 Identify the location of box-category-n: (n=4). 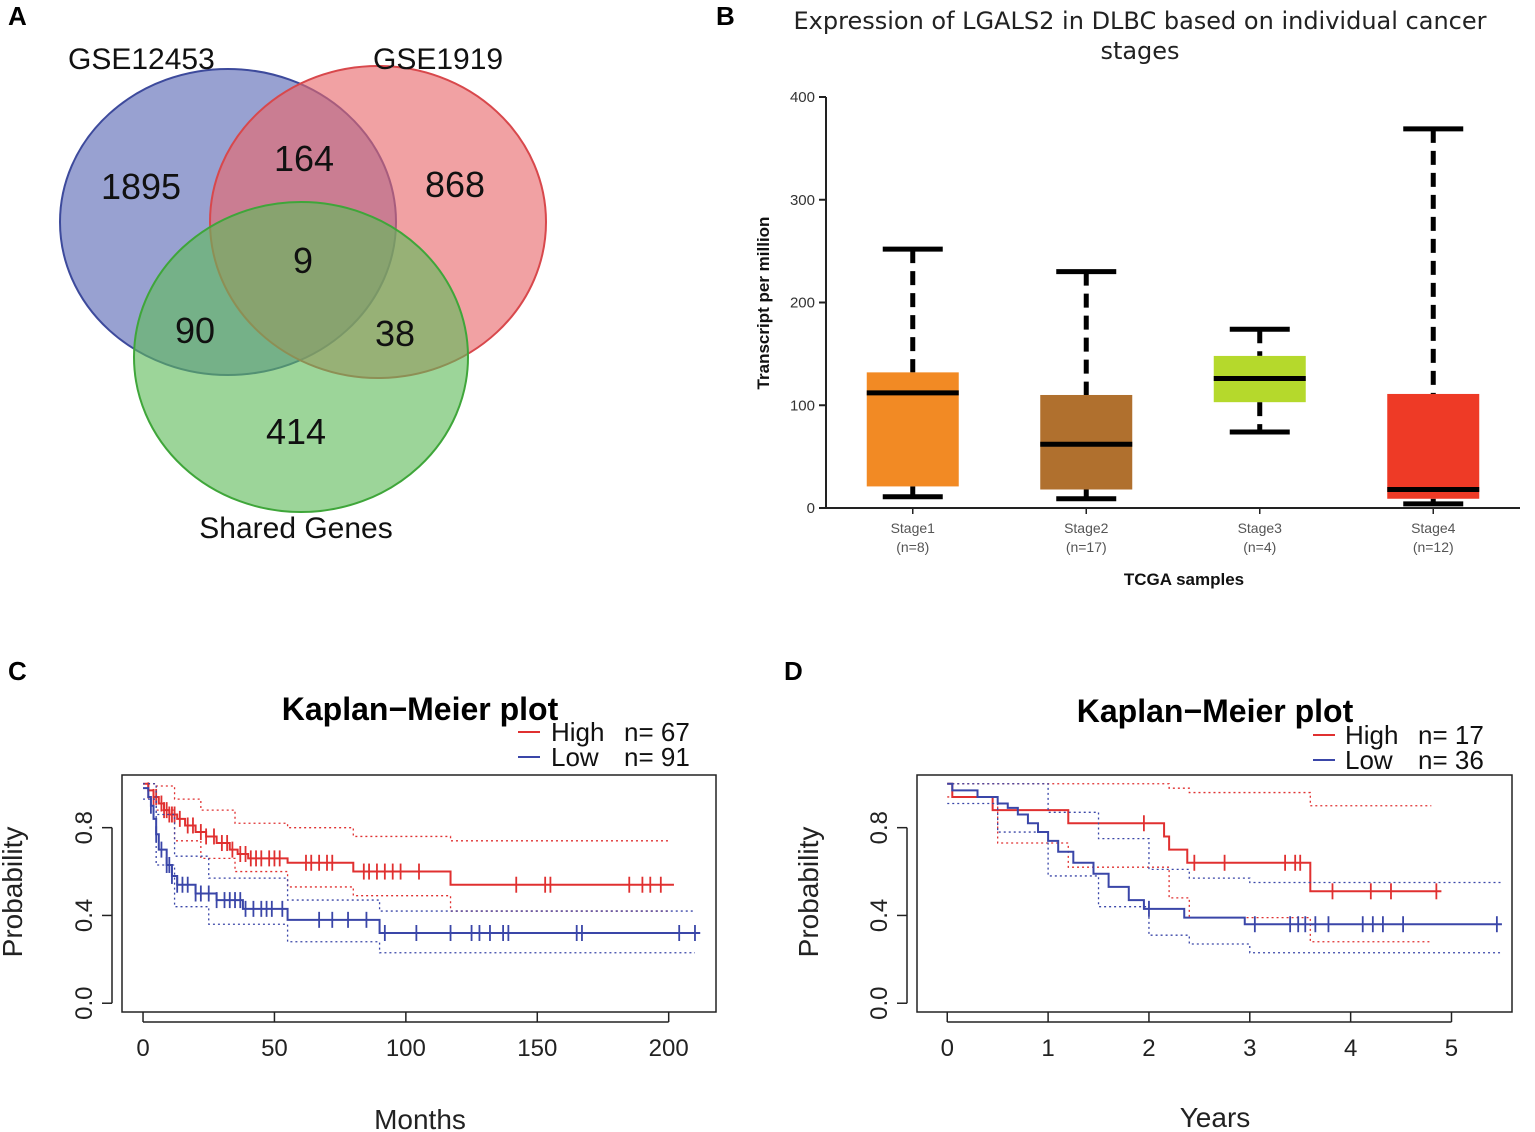
(1259, 547).